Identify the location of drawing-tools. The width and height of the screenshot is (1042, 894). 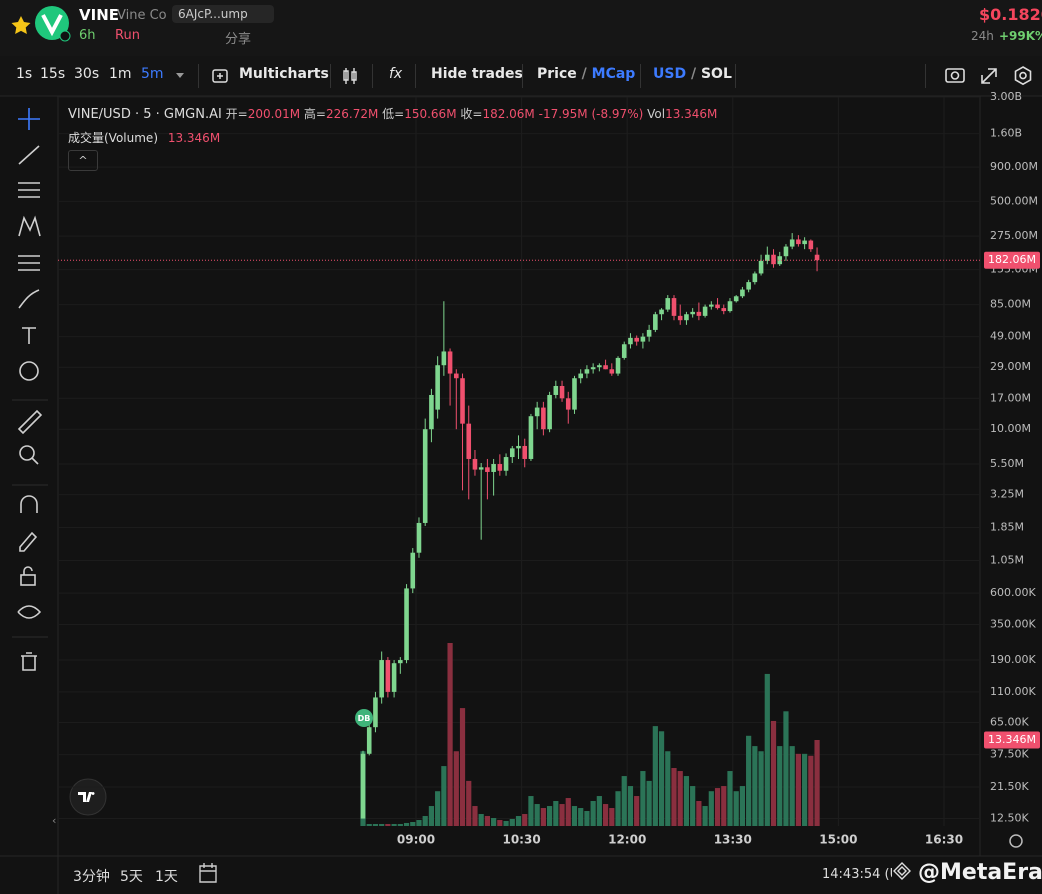
(30, 389).